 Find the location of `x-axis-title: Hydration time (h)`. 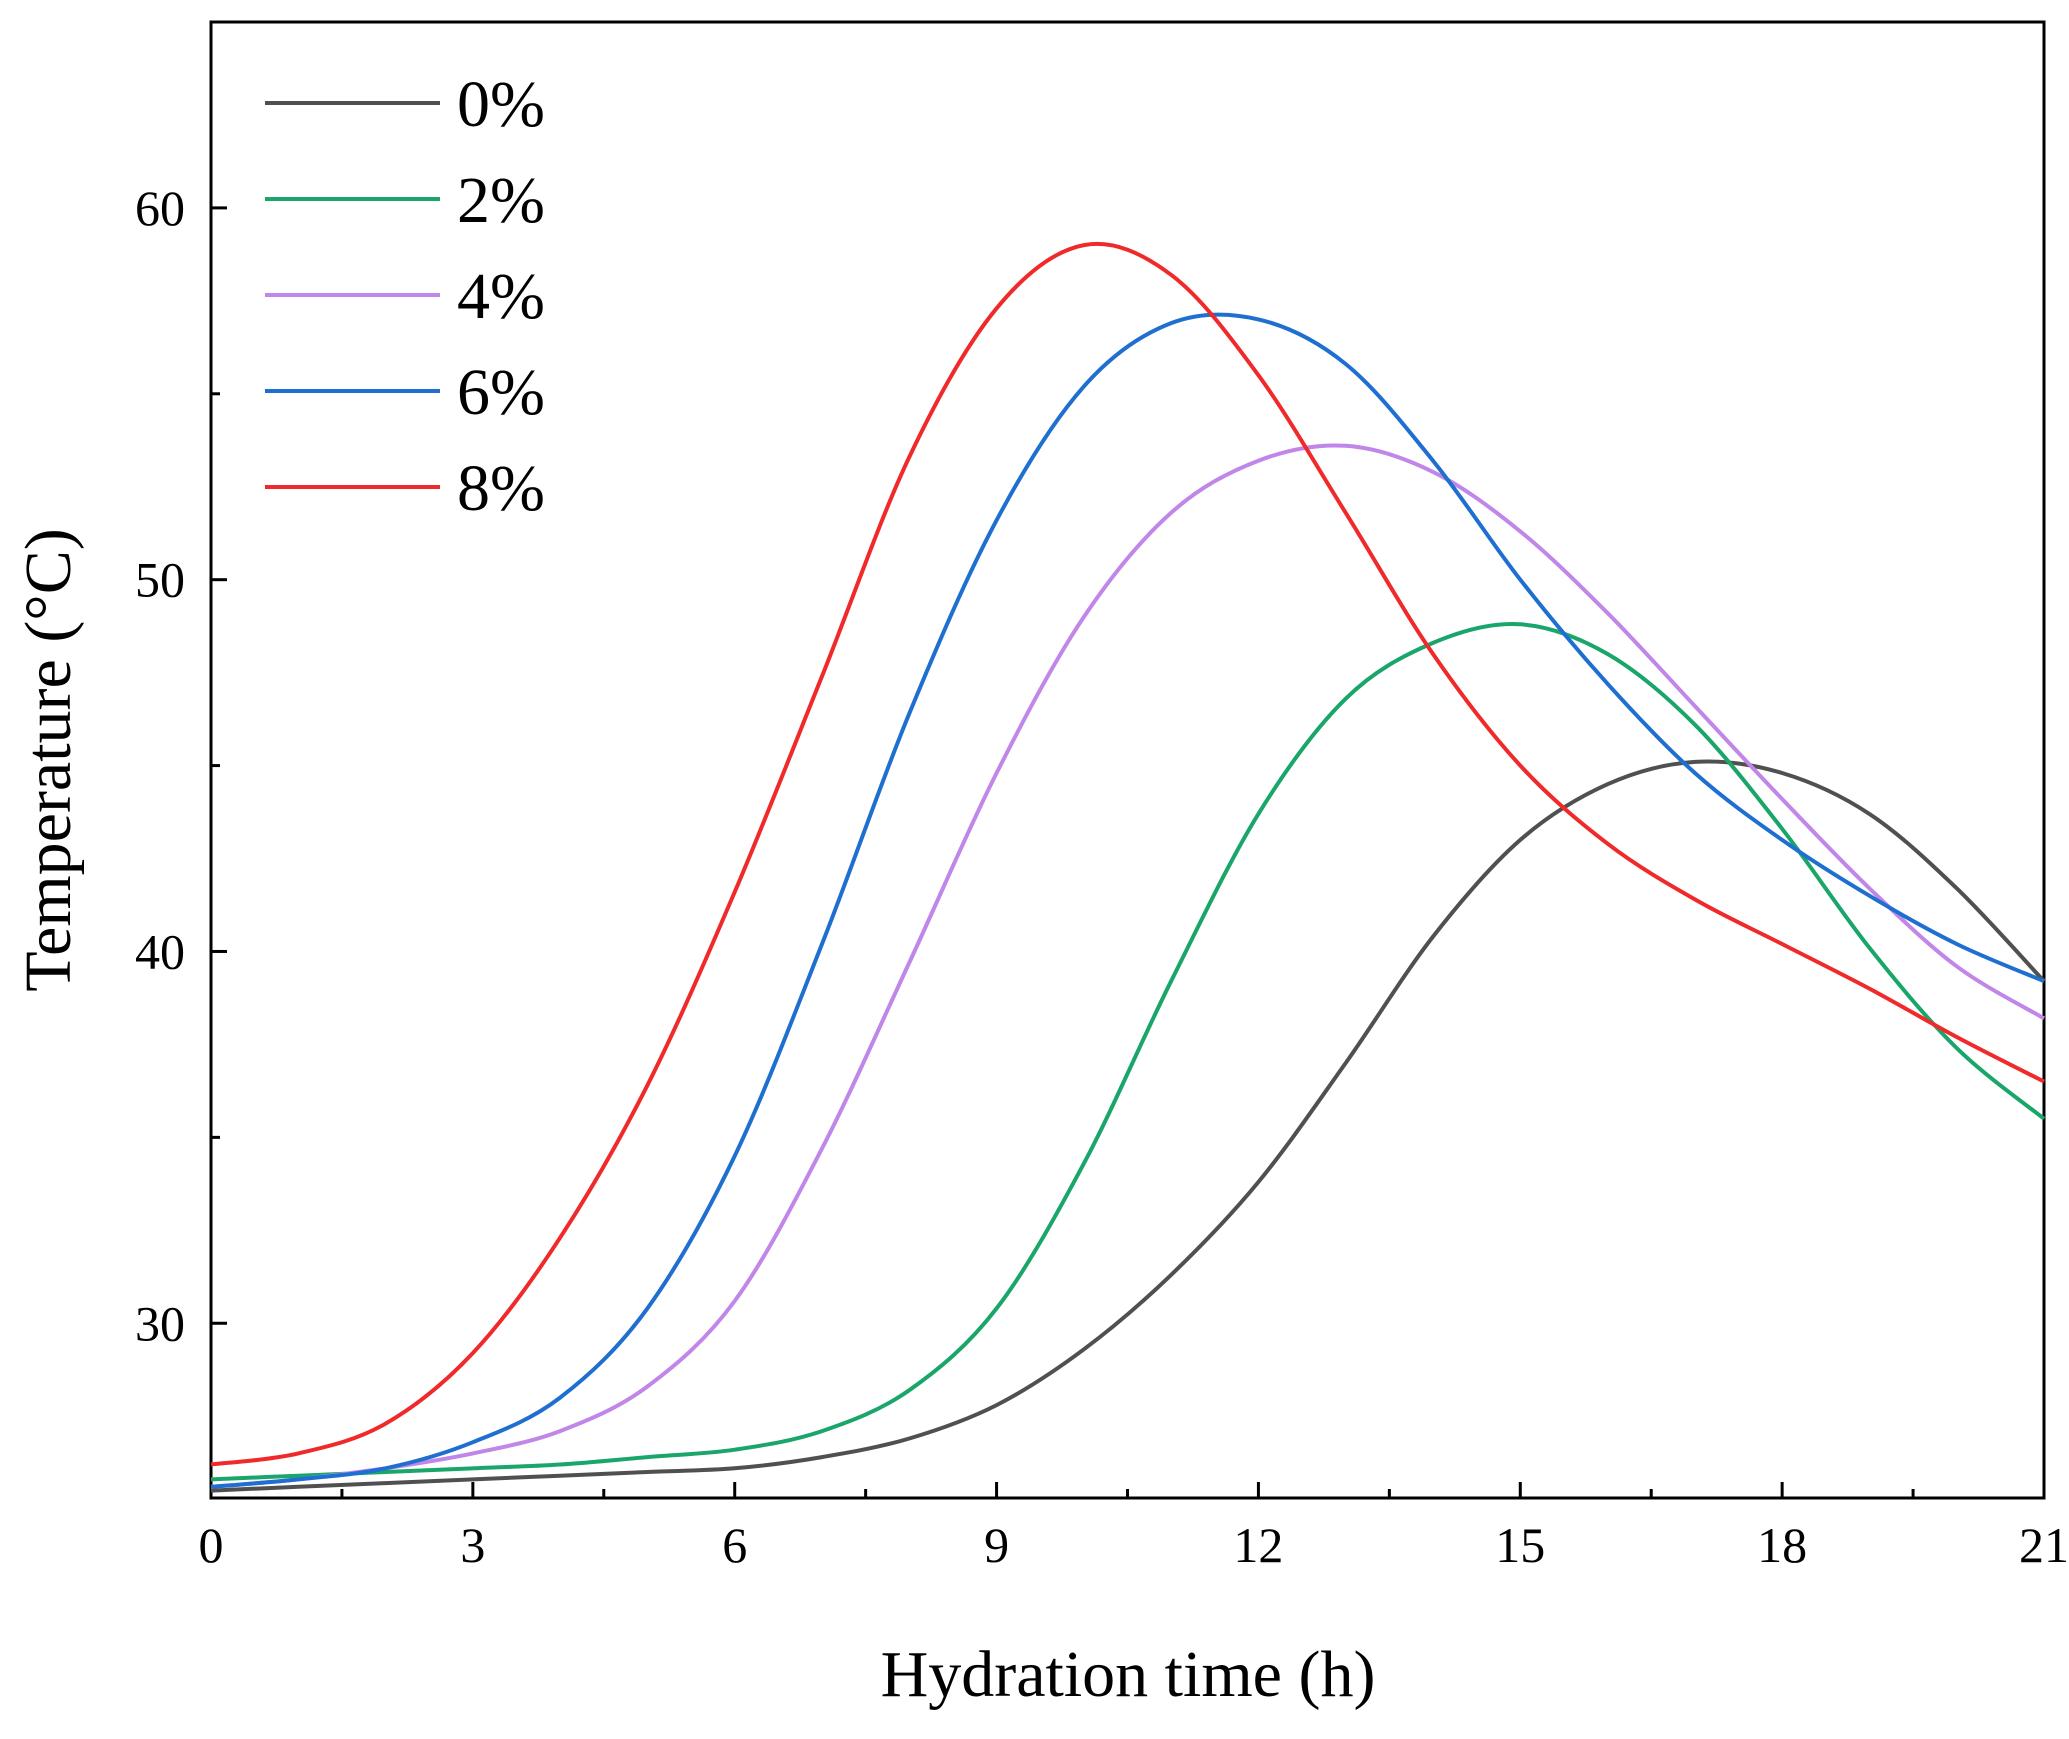

x-axis-title: Hydration time (h) is located at coordinates (1128, 1674).